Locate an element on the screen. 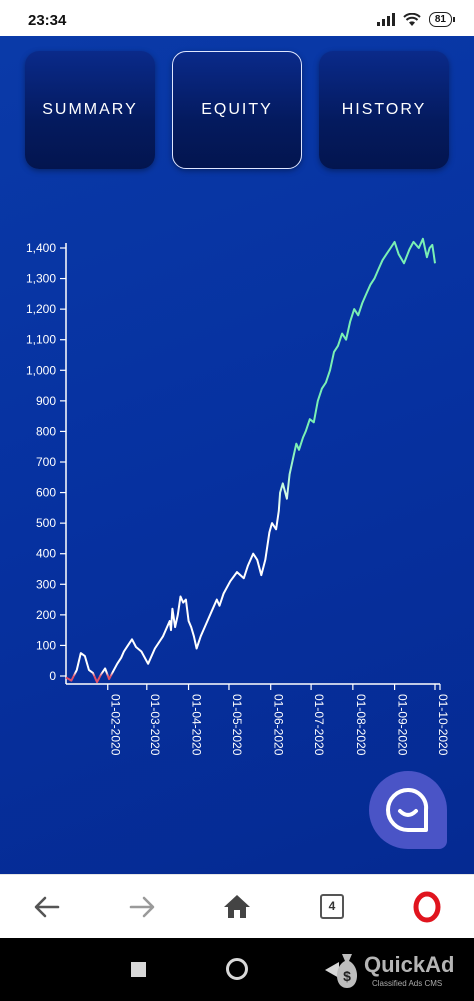 The width and height of the screenshot is (474, 1001). money-bag-icon: $ is located at coordinates (347, 971).